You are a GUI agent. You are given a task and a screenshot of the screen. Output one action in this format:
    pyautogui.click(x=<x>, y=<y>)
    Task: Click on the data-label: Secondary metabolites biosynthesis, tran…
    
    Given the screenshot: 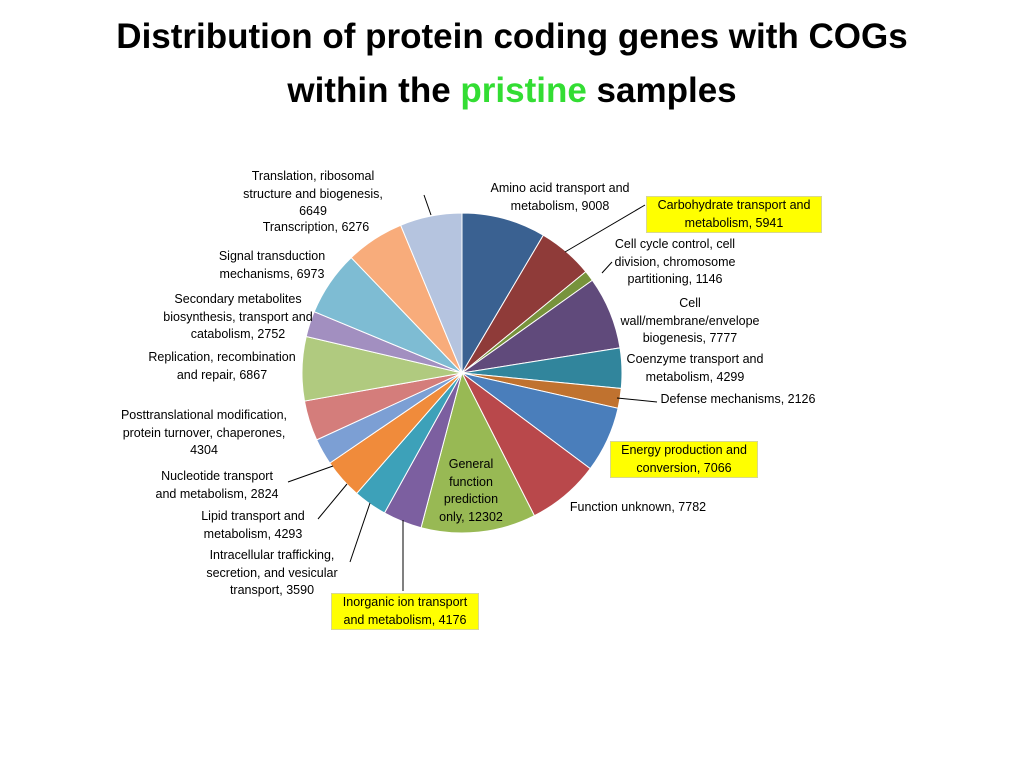 What is the action you would take?
    pyautogui.click(x=238, y=316)
    